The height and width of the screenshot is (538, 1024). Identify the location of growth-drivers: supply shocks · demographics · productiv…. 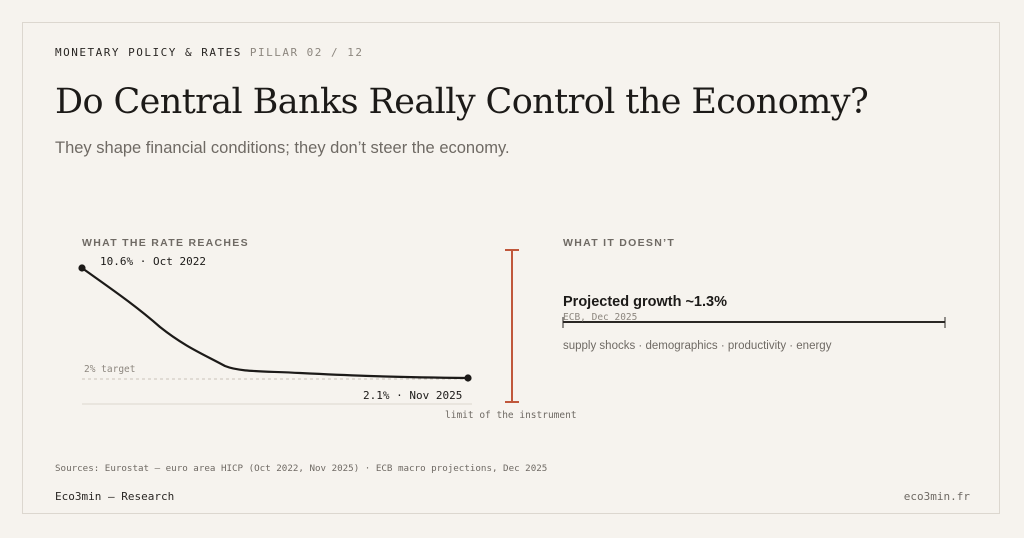
(697, 346).